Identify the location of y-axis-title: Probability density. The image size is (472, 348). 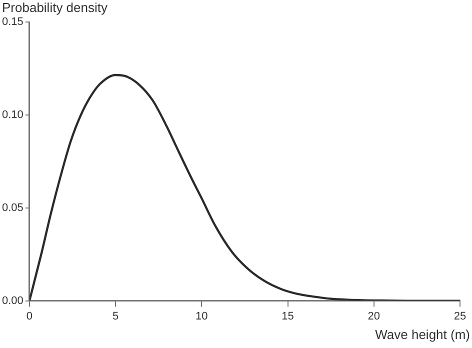
(55, 8).